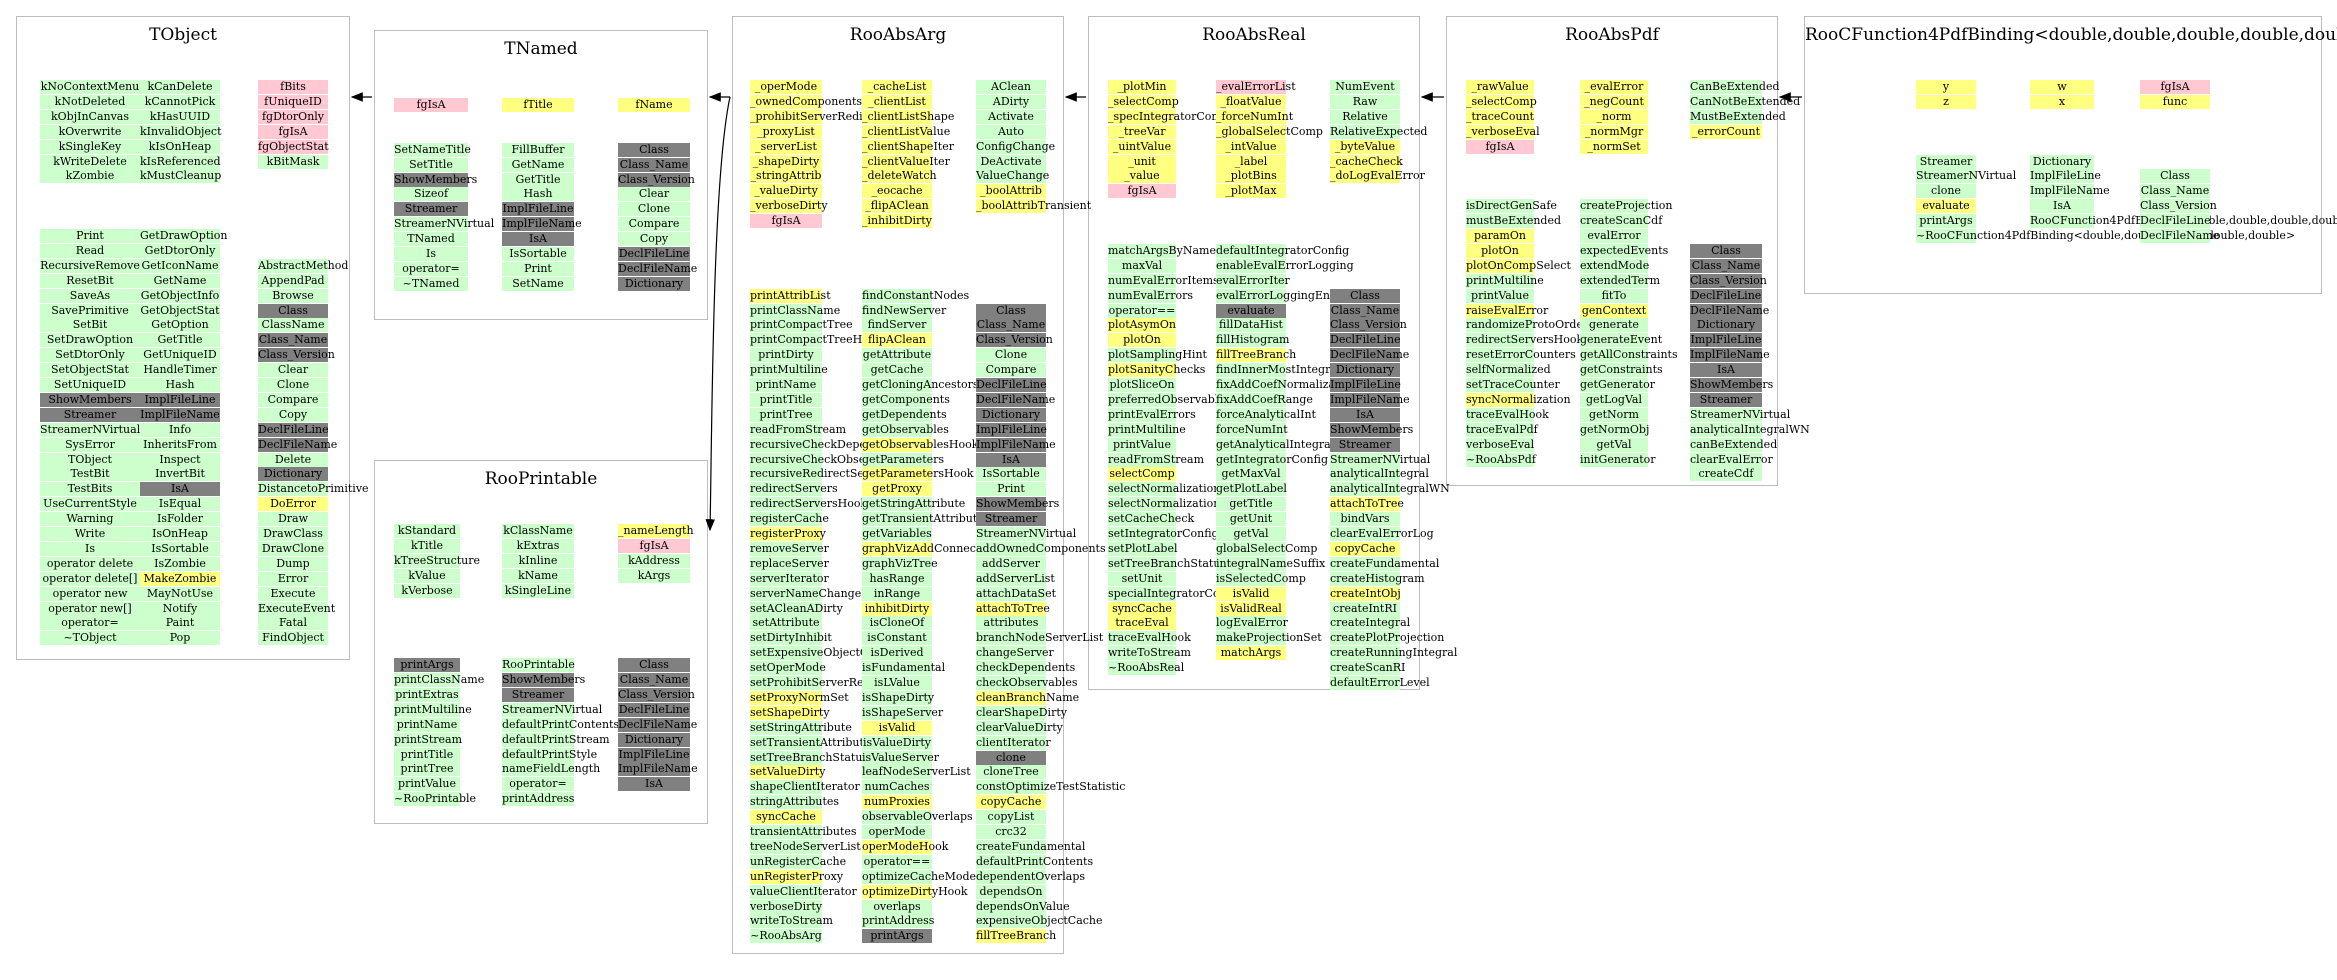  What do you see at coordinates (293, 280) in the screenshot?
I see `member-tobject-2-13: AppendPad` at bounding box center [293, 280].